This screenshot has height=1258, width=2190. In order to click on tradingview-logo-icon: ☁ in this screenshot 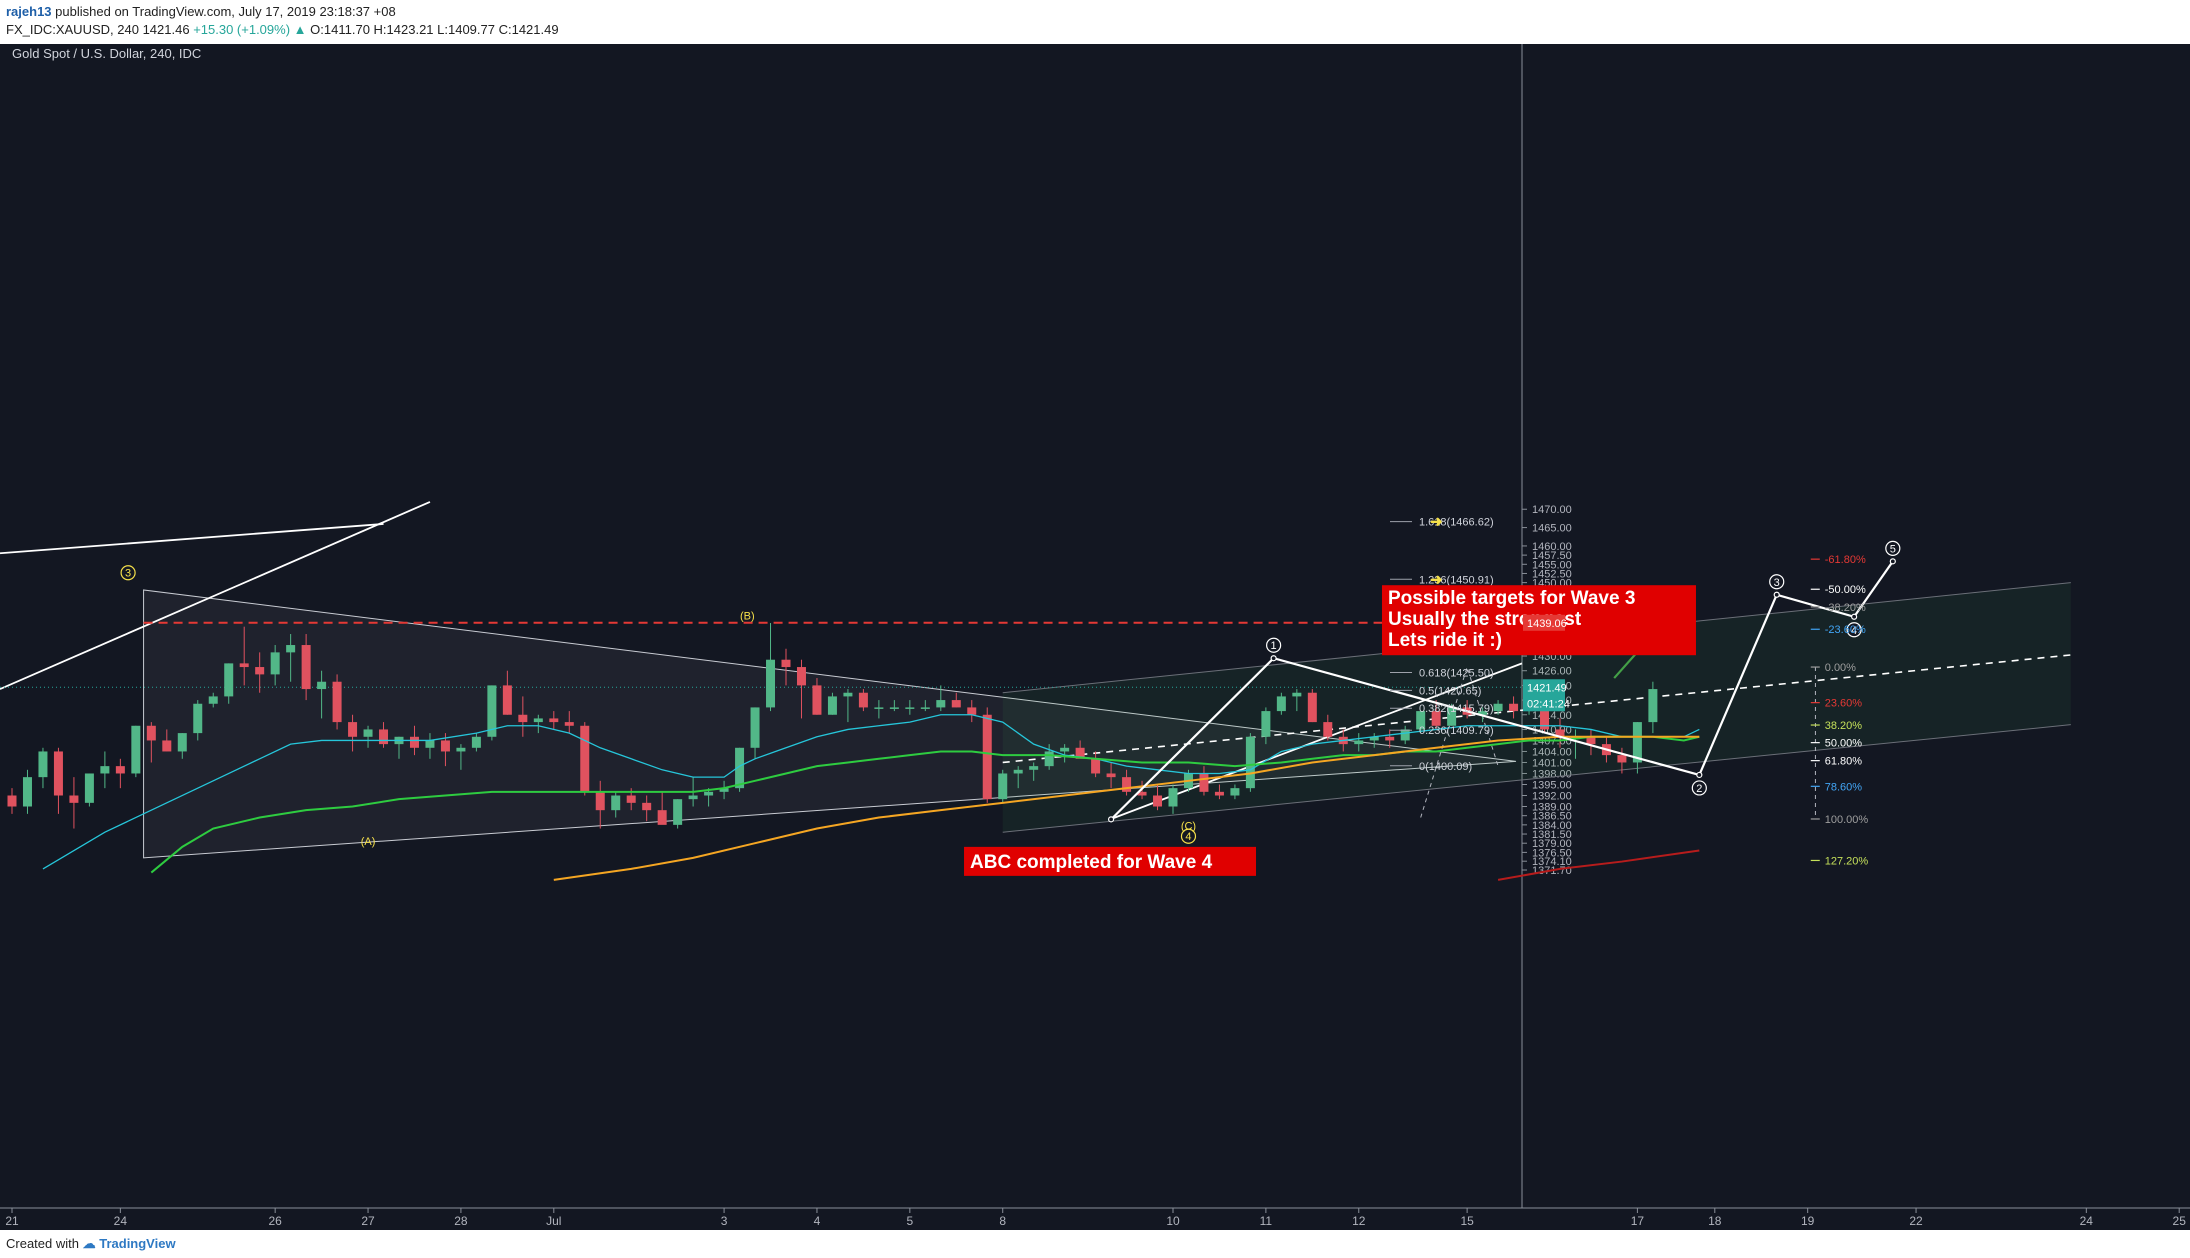, I will do `click(89, 1243)`.